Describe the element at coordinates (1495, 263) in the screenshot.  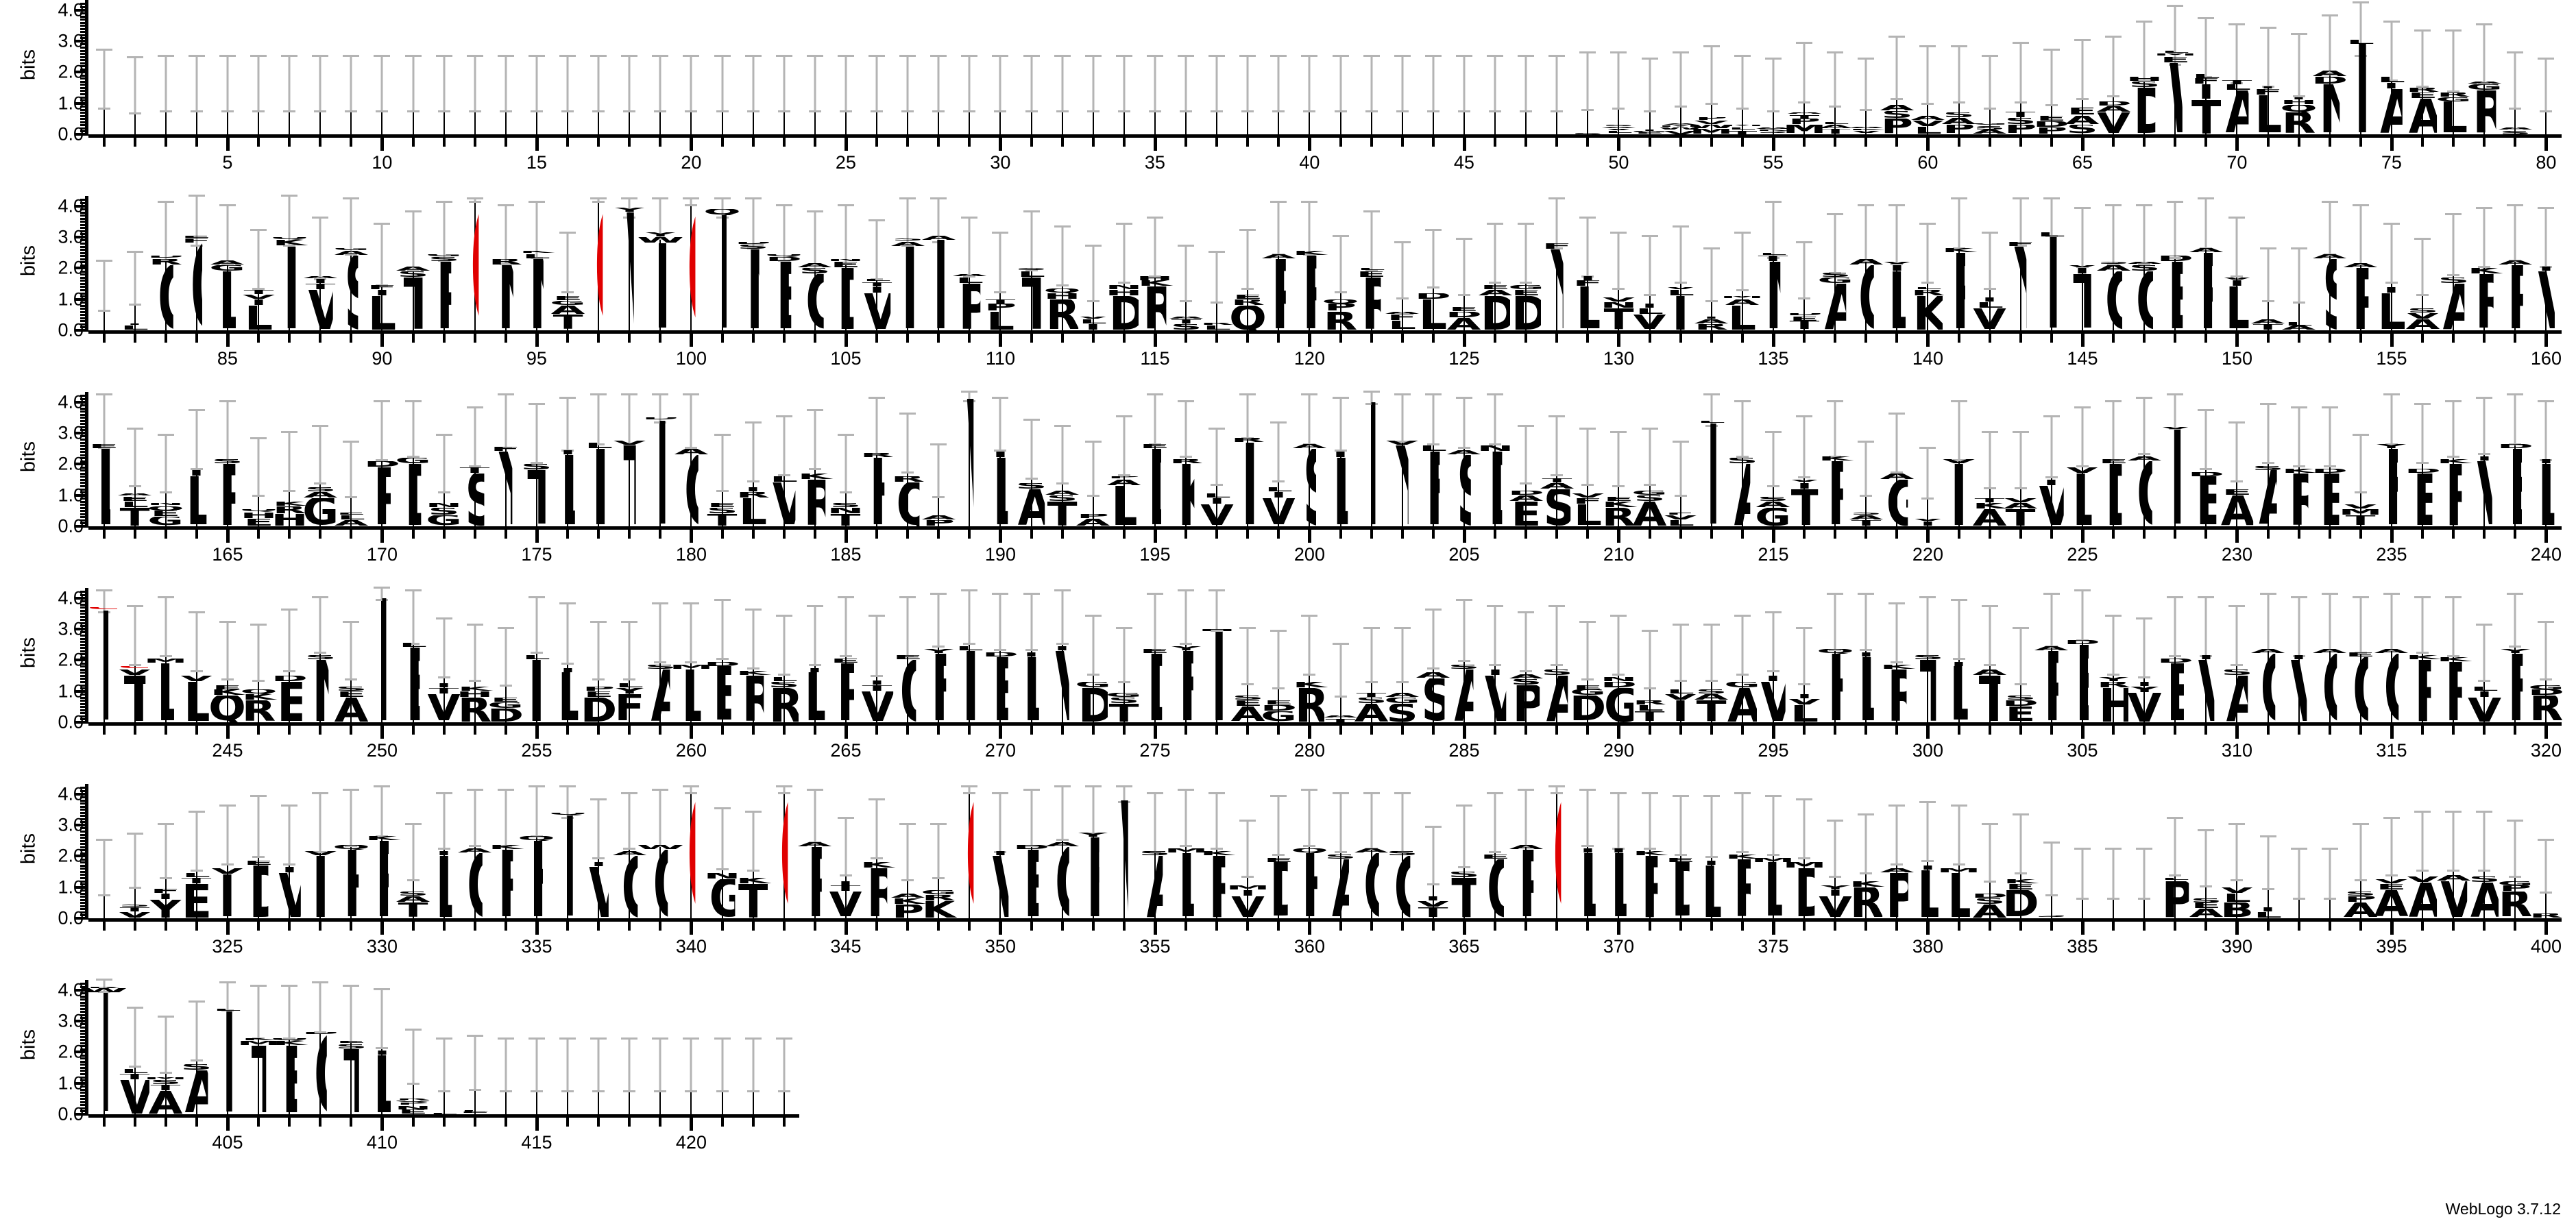
I see `logo-stack: EAD` at that location.